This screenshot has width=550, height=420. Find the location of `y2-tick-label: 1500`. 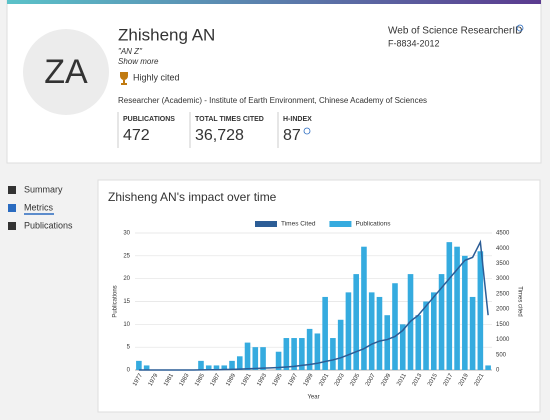

y2-tick-label: 1500 is located at coordinates (503, 325).